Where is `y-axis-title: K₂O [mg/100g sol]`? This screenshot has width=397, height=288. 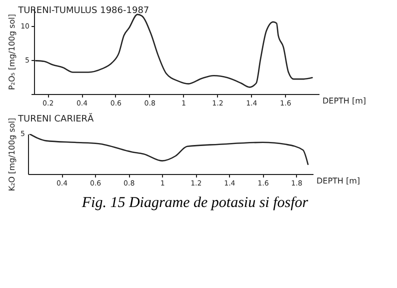
y-axis-title: K₂O [mg/100g sol] is located at coordinates (12, 155).